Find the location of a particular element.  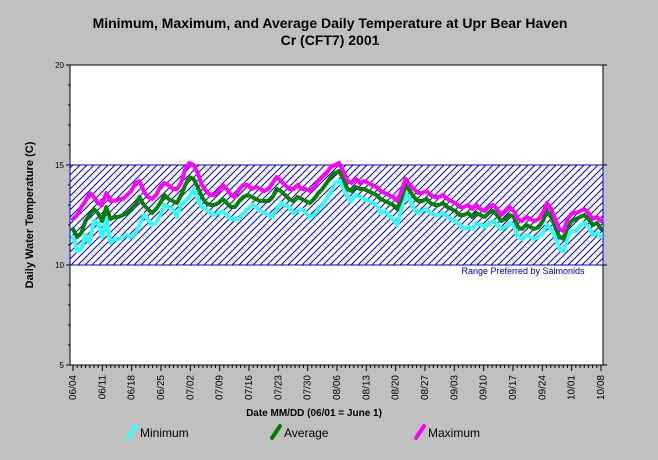

x-tick-label: 09/03 is located at coordinates (454, 387).